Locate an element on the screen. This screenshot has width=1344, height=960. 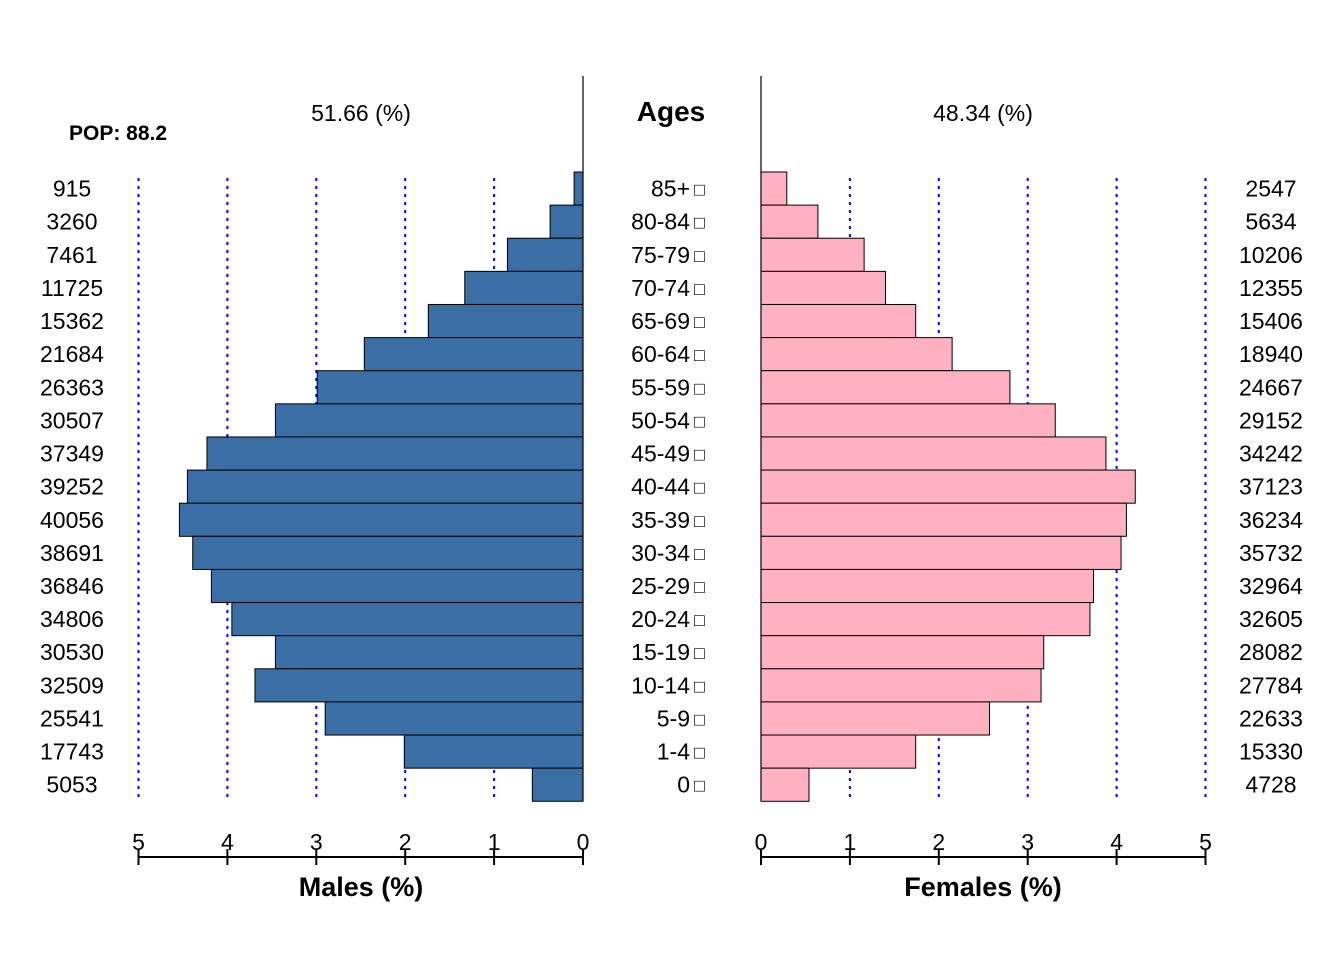
female-count-label: 10206 is located at coordinates (1271, 255).